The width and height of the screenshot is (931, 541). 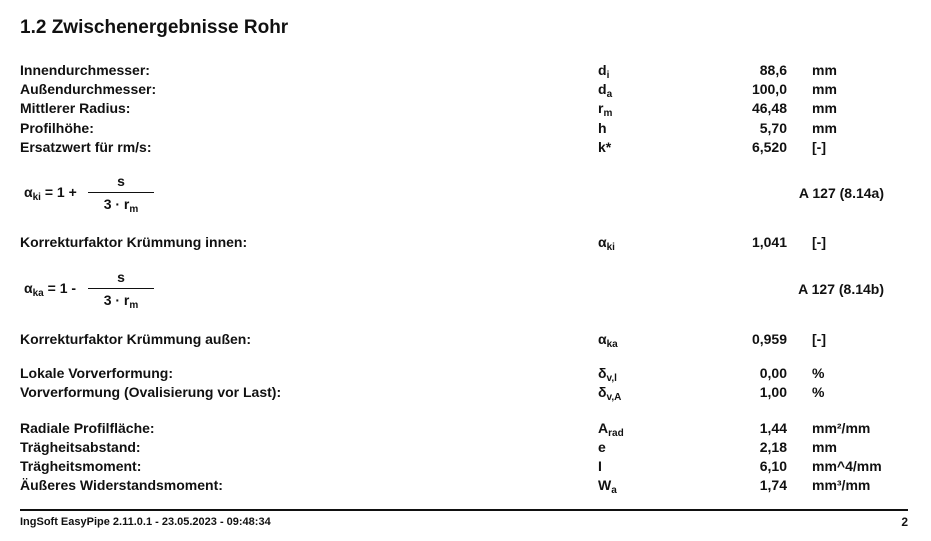 I want to click on footer-divider, so click(x=464, y=510).